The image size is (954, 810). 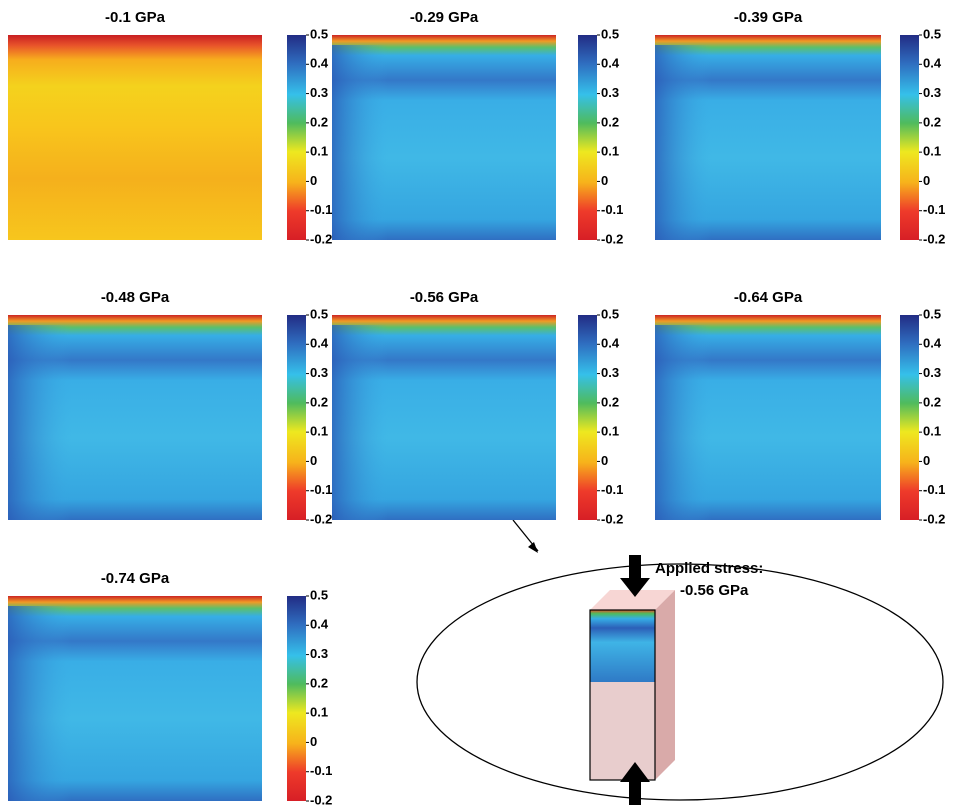 What do you see at coordinates (444, 17) in the screenshot?
I see `panel-title: -0.29 GPa` at bounding box center [444, 17].